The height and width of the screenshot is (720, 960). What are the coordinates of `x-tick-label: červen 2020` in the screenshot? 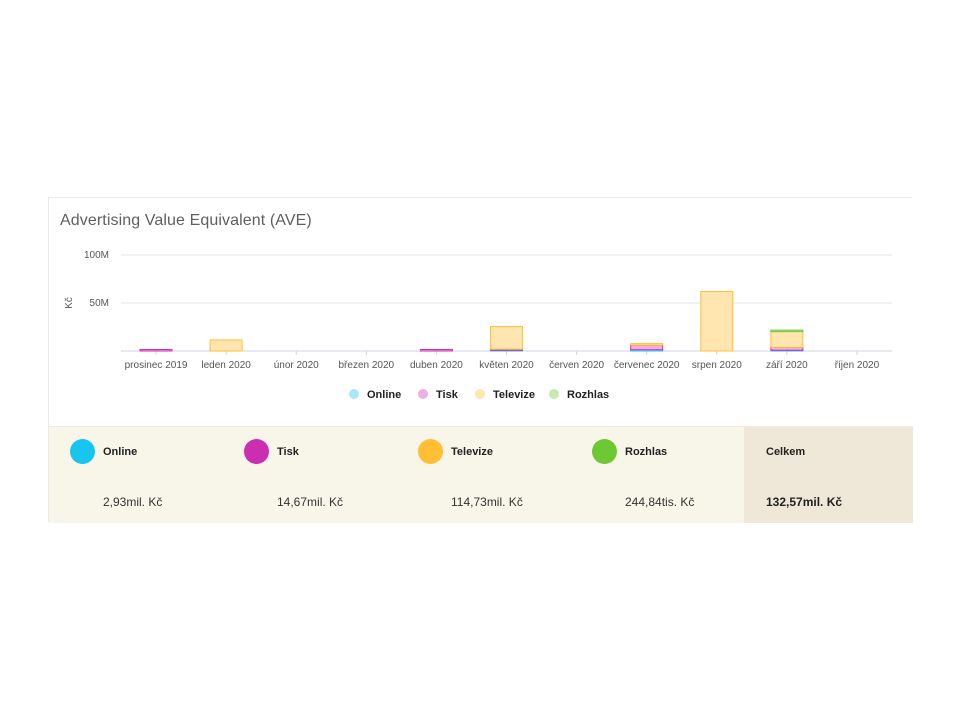 It's located at (576, 365).